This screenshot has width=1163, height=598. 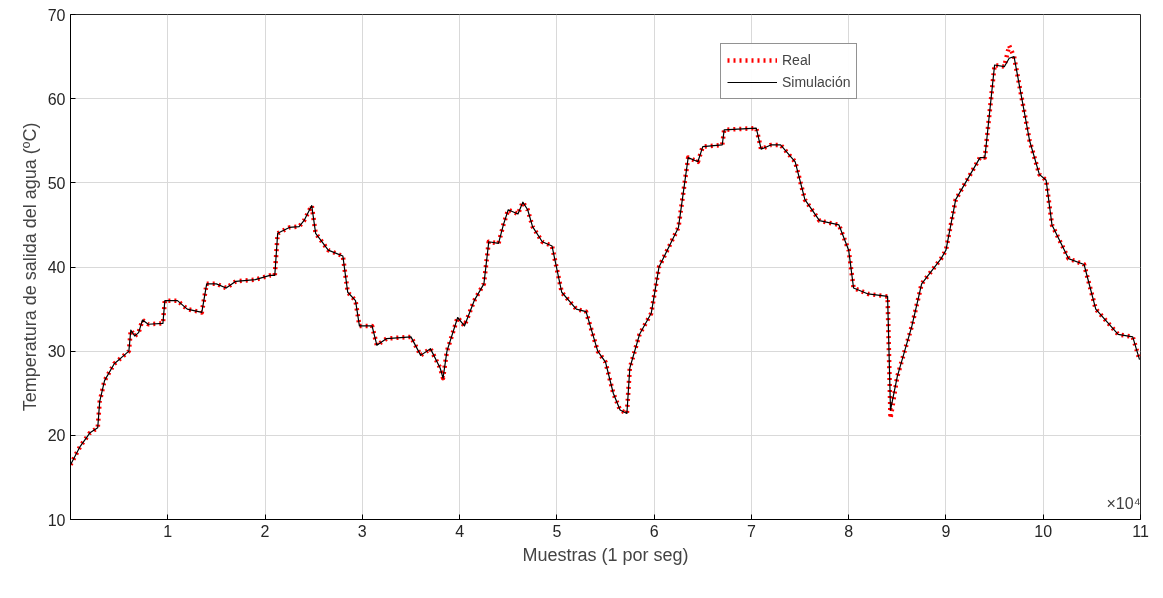 What do you see at coordinates (29, 267) in the screenshot?
I see `y-axis-title: Temperatura de salida del agua (ºC)` at bounding box center [29, 267].